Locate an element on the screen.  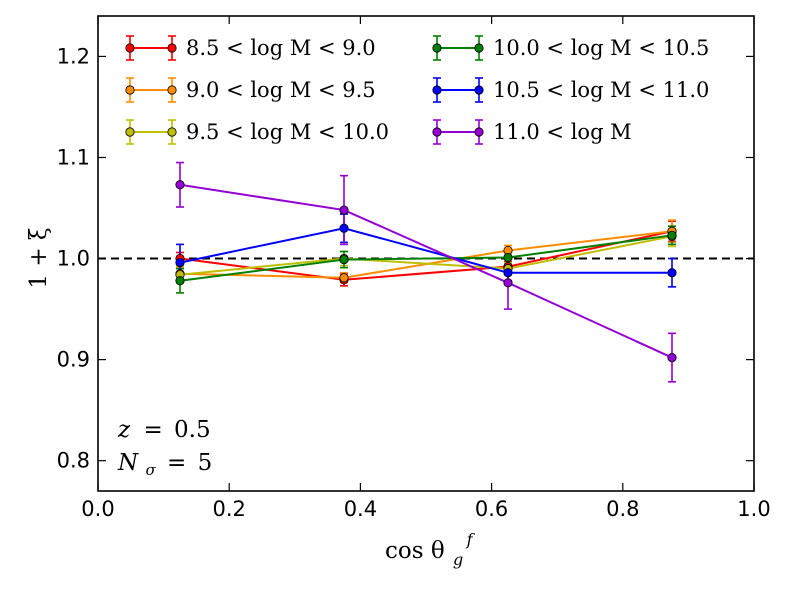
x-axis-label: cos θ g f is located at coordinates (430, 550).